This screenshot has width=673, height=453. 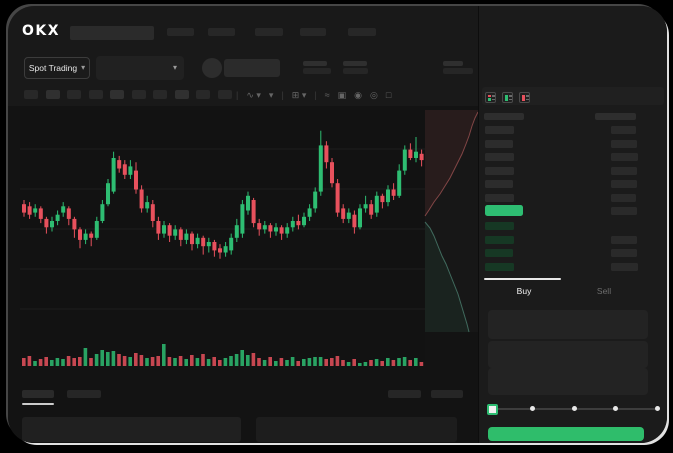 I want to click on buy-submit-button, so click(x=566, y=434).